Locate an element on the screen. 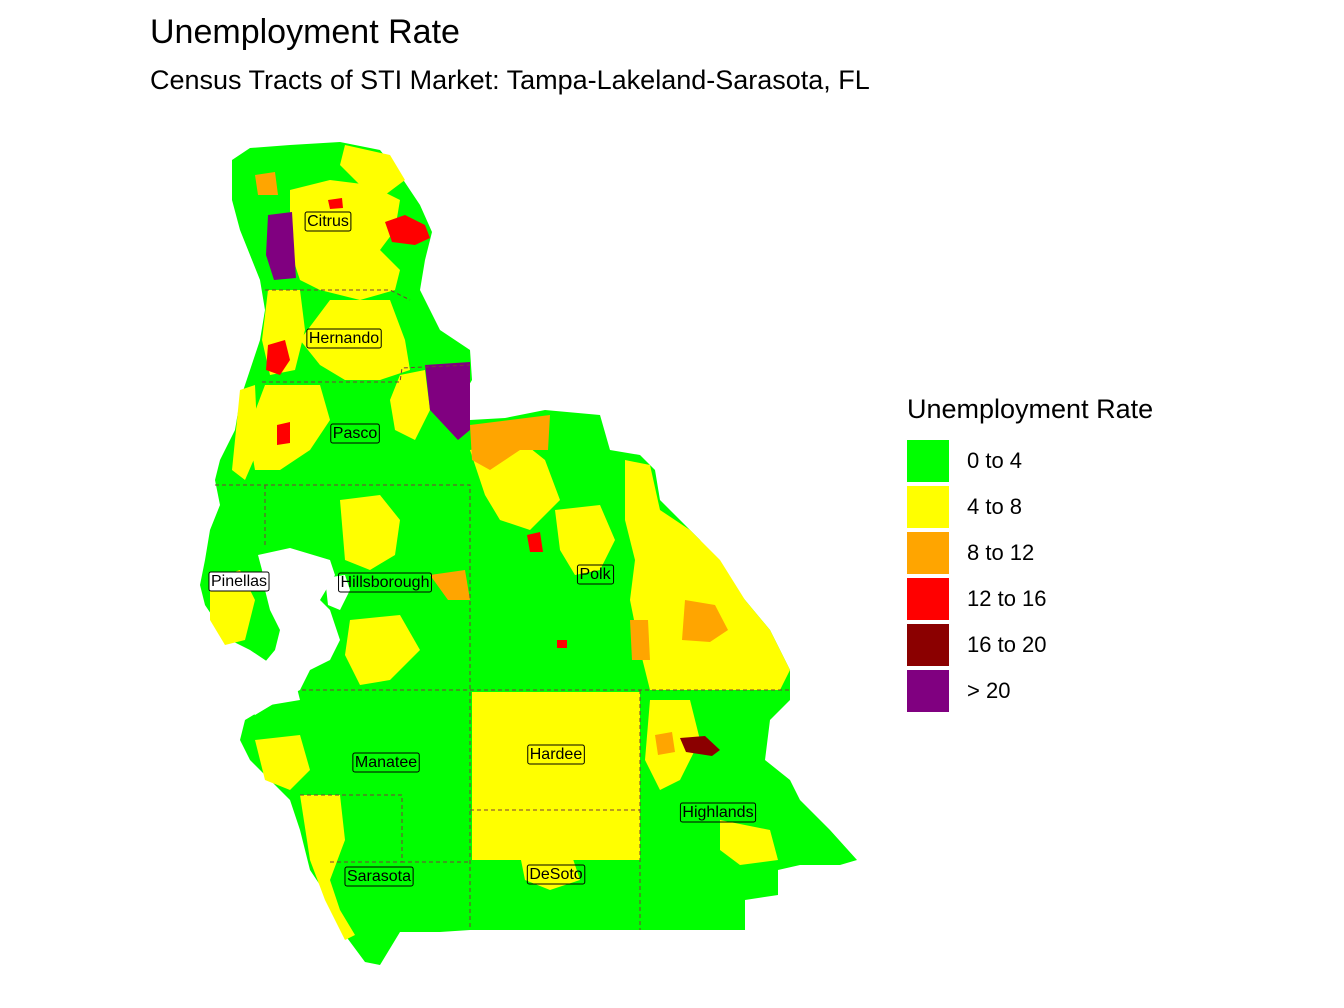 The image size is (1344, 1008). hillsborough-orange is located at coordinates (450, 585).